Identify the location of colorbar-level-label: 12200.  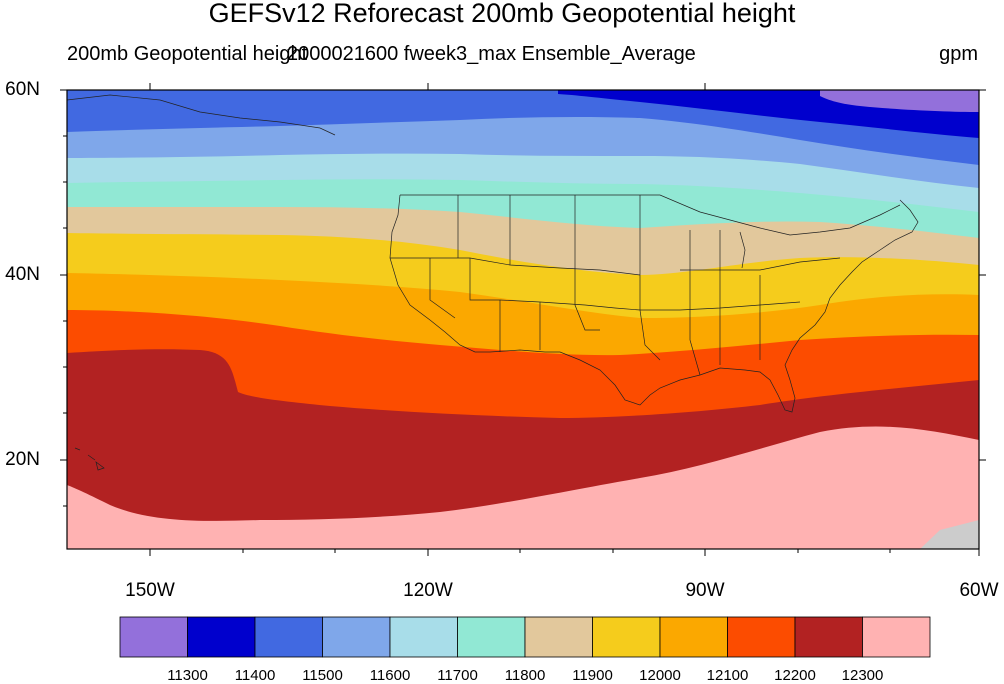
(795, 675).